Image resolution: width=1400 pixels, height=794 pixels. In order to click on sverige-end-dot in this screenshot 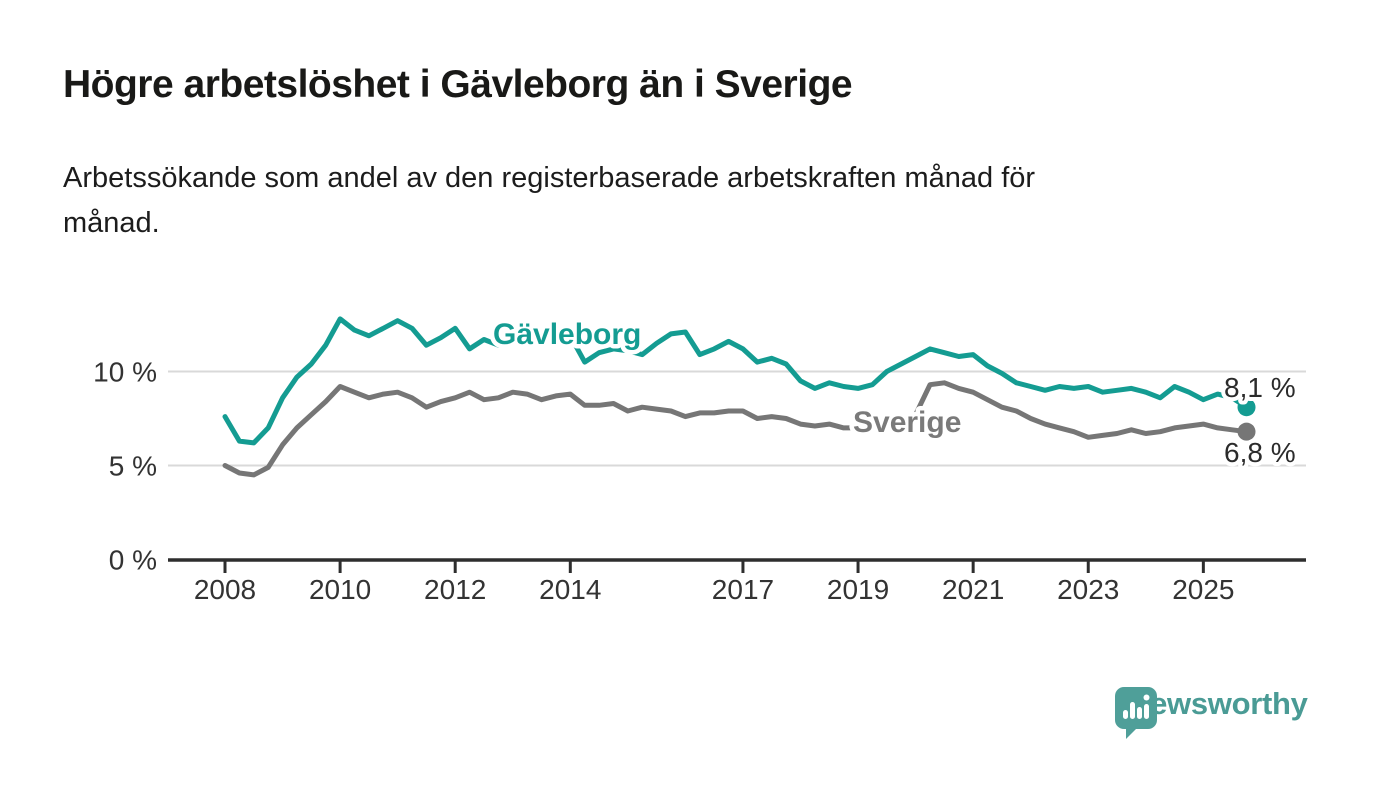, I will do `click(1246, 431)`.